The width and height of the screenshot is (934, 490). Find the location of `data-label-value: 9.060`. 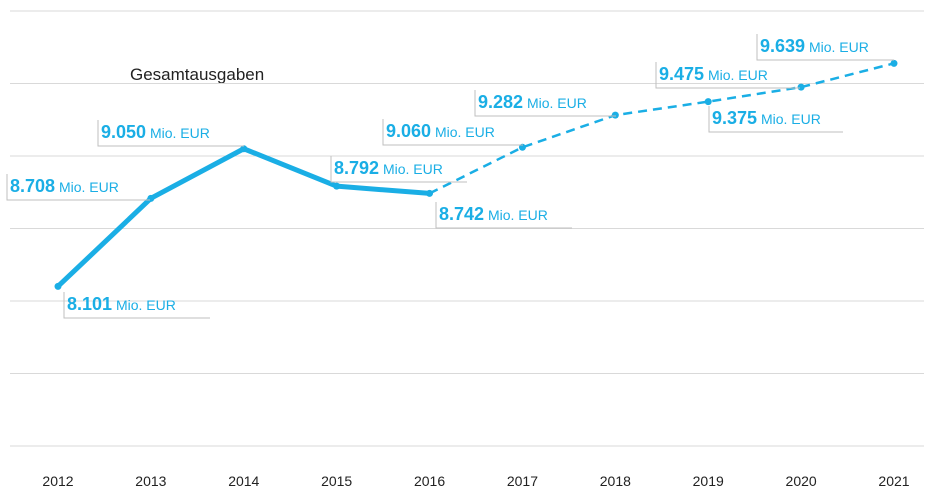

data-label-value: 9.060 is located at coordinates (408, 131).